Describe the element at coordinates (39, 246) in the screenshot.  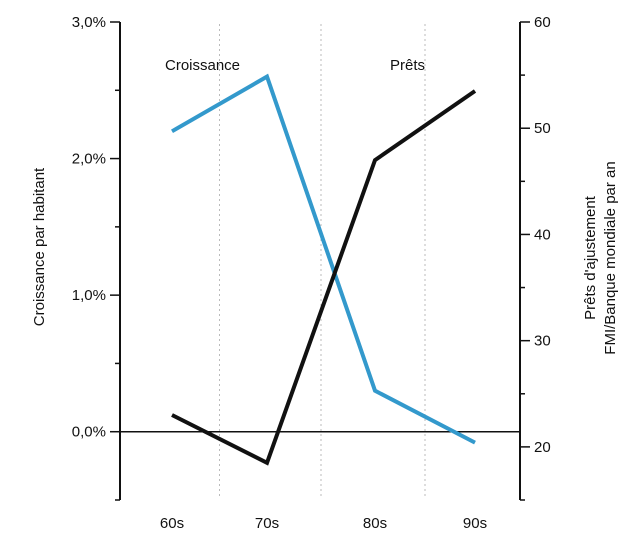
I see `left-axis-title: Croissance par habitant` at that location.